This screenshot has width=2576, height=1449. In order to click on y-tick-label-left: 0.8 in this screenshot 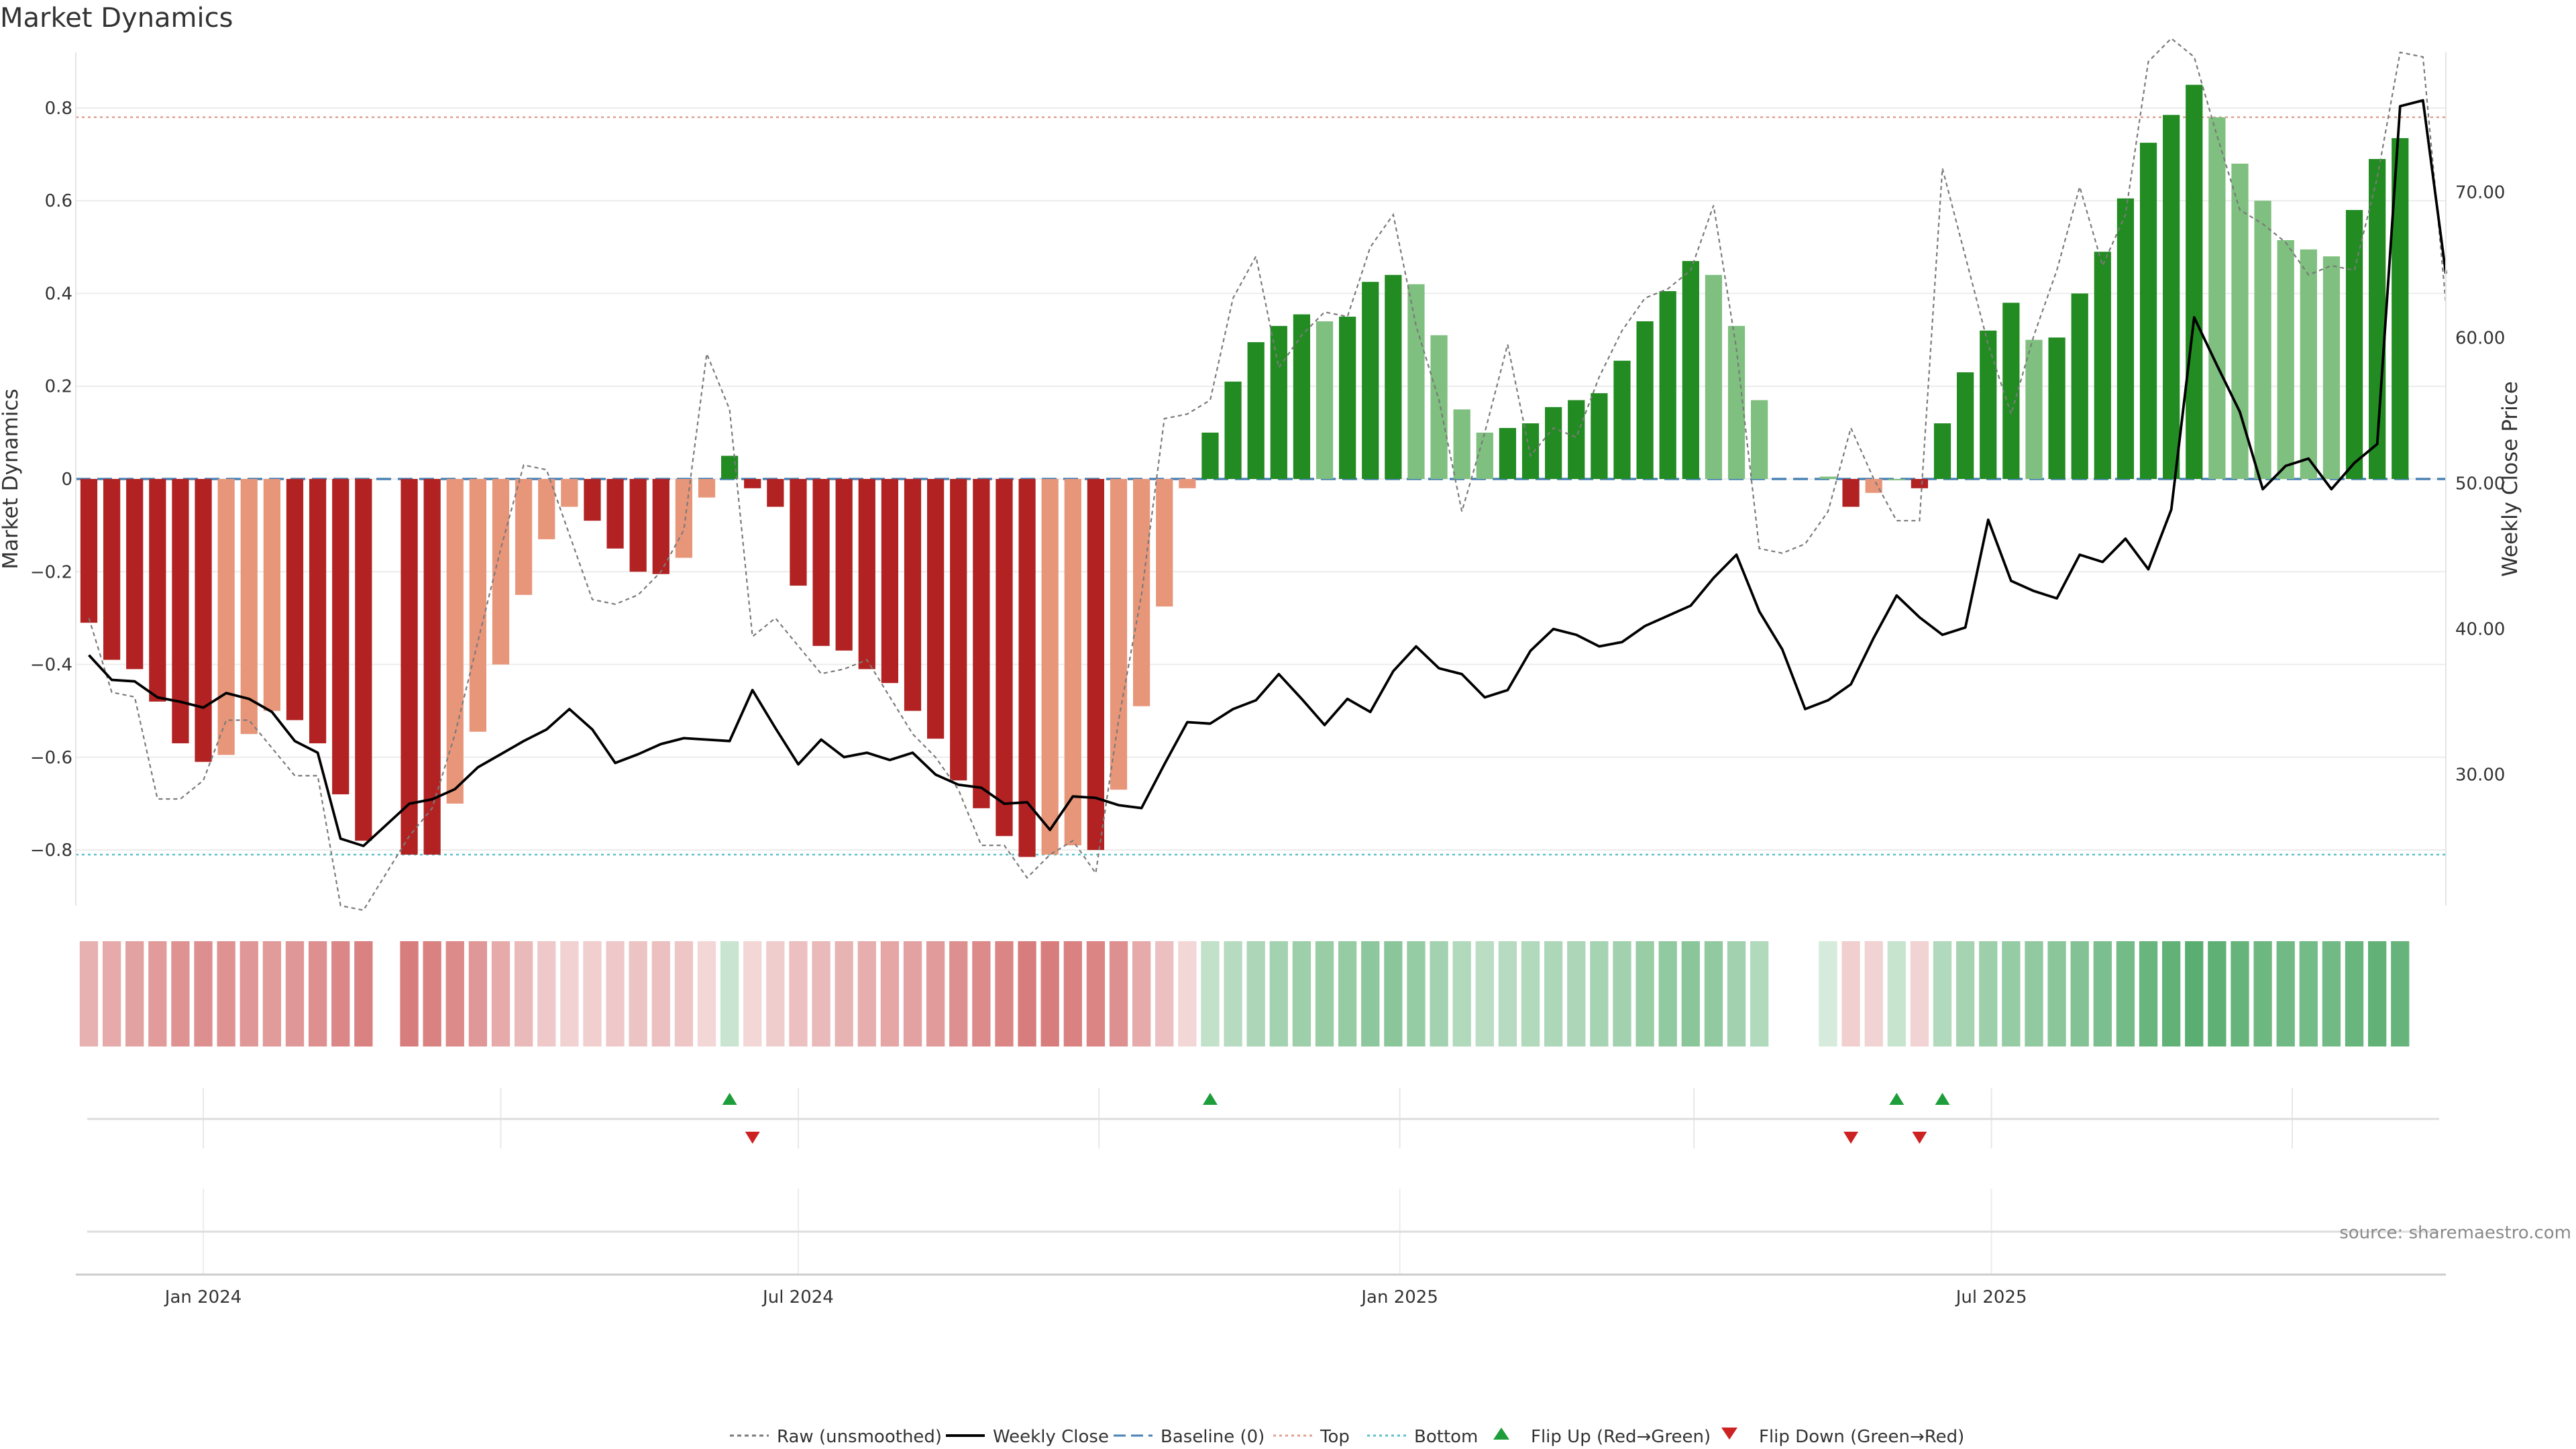, I will do `click(58, 109)`.